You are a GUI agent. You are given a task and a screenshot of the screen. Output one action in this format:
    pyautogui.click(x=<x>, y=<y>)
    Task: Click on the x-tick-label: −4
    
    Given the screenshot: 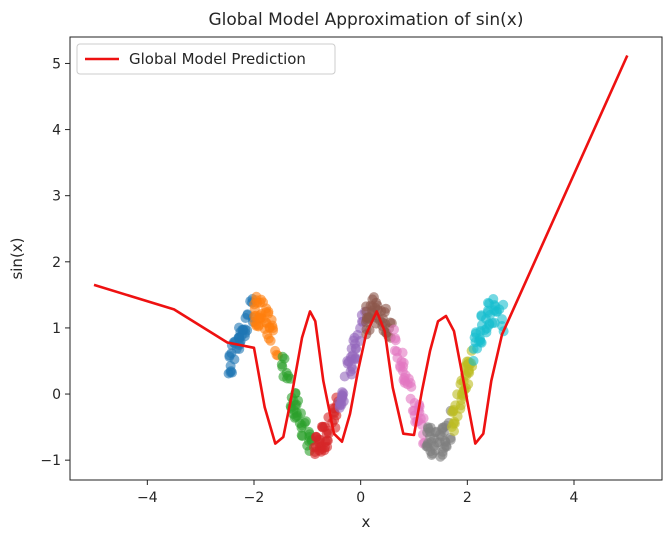 What is the action you would take?
    pyautogui.click(x=147, y=498)
    